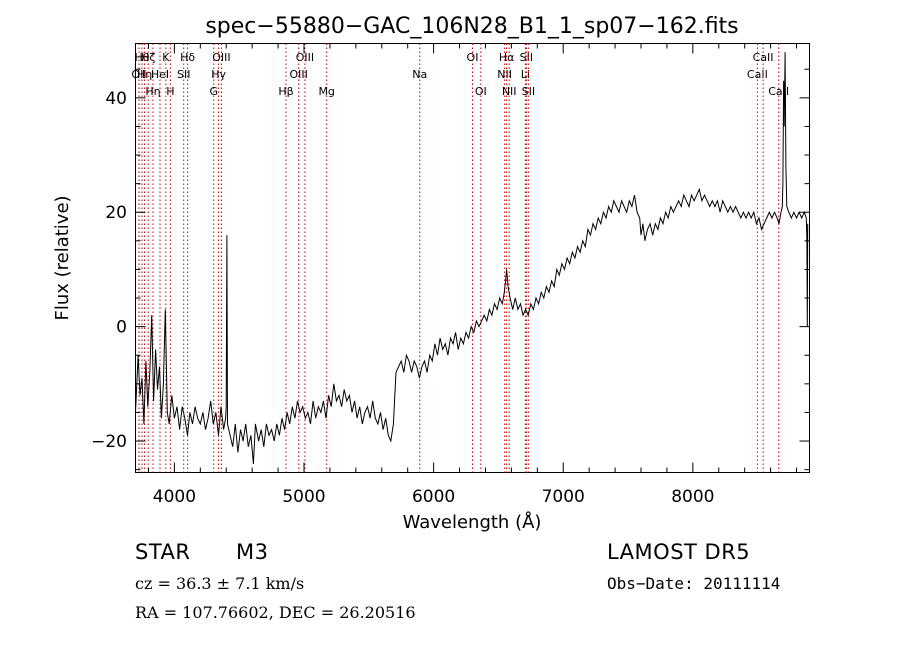 The width and height of the screenshot is (900, 649). I want to click on line-marker-label: Hδ, so click(187, 57).